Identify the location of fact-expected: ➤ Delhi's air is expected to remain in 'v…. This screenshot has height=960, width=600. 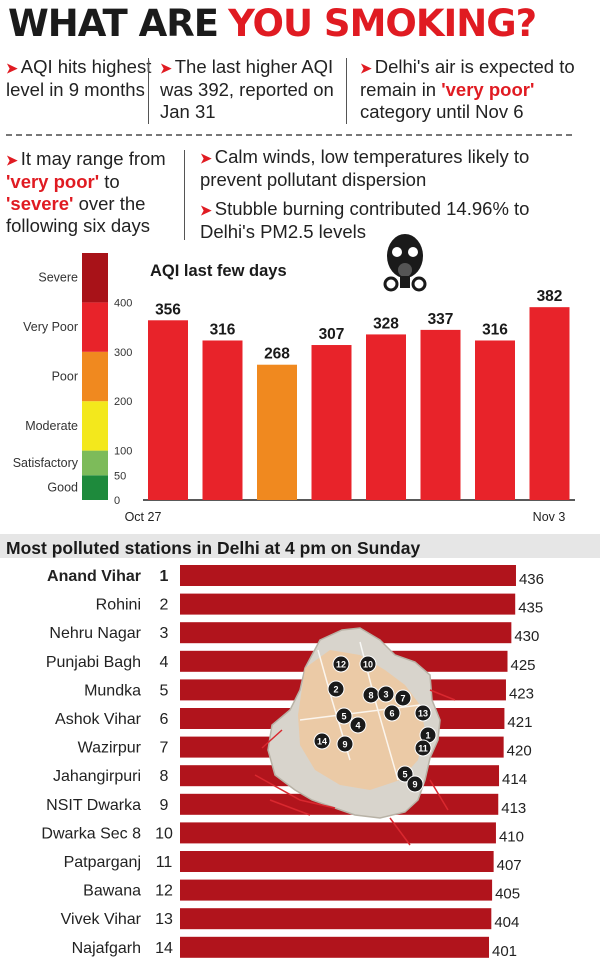
(472, 89).